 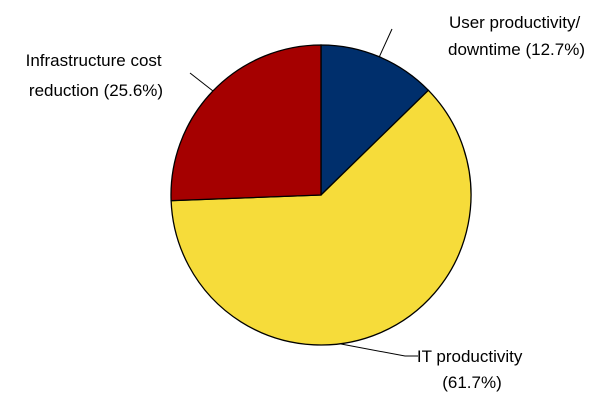 I want to click on leader-line-it-productivity, so click(x=378, y=350).